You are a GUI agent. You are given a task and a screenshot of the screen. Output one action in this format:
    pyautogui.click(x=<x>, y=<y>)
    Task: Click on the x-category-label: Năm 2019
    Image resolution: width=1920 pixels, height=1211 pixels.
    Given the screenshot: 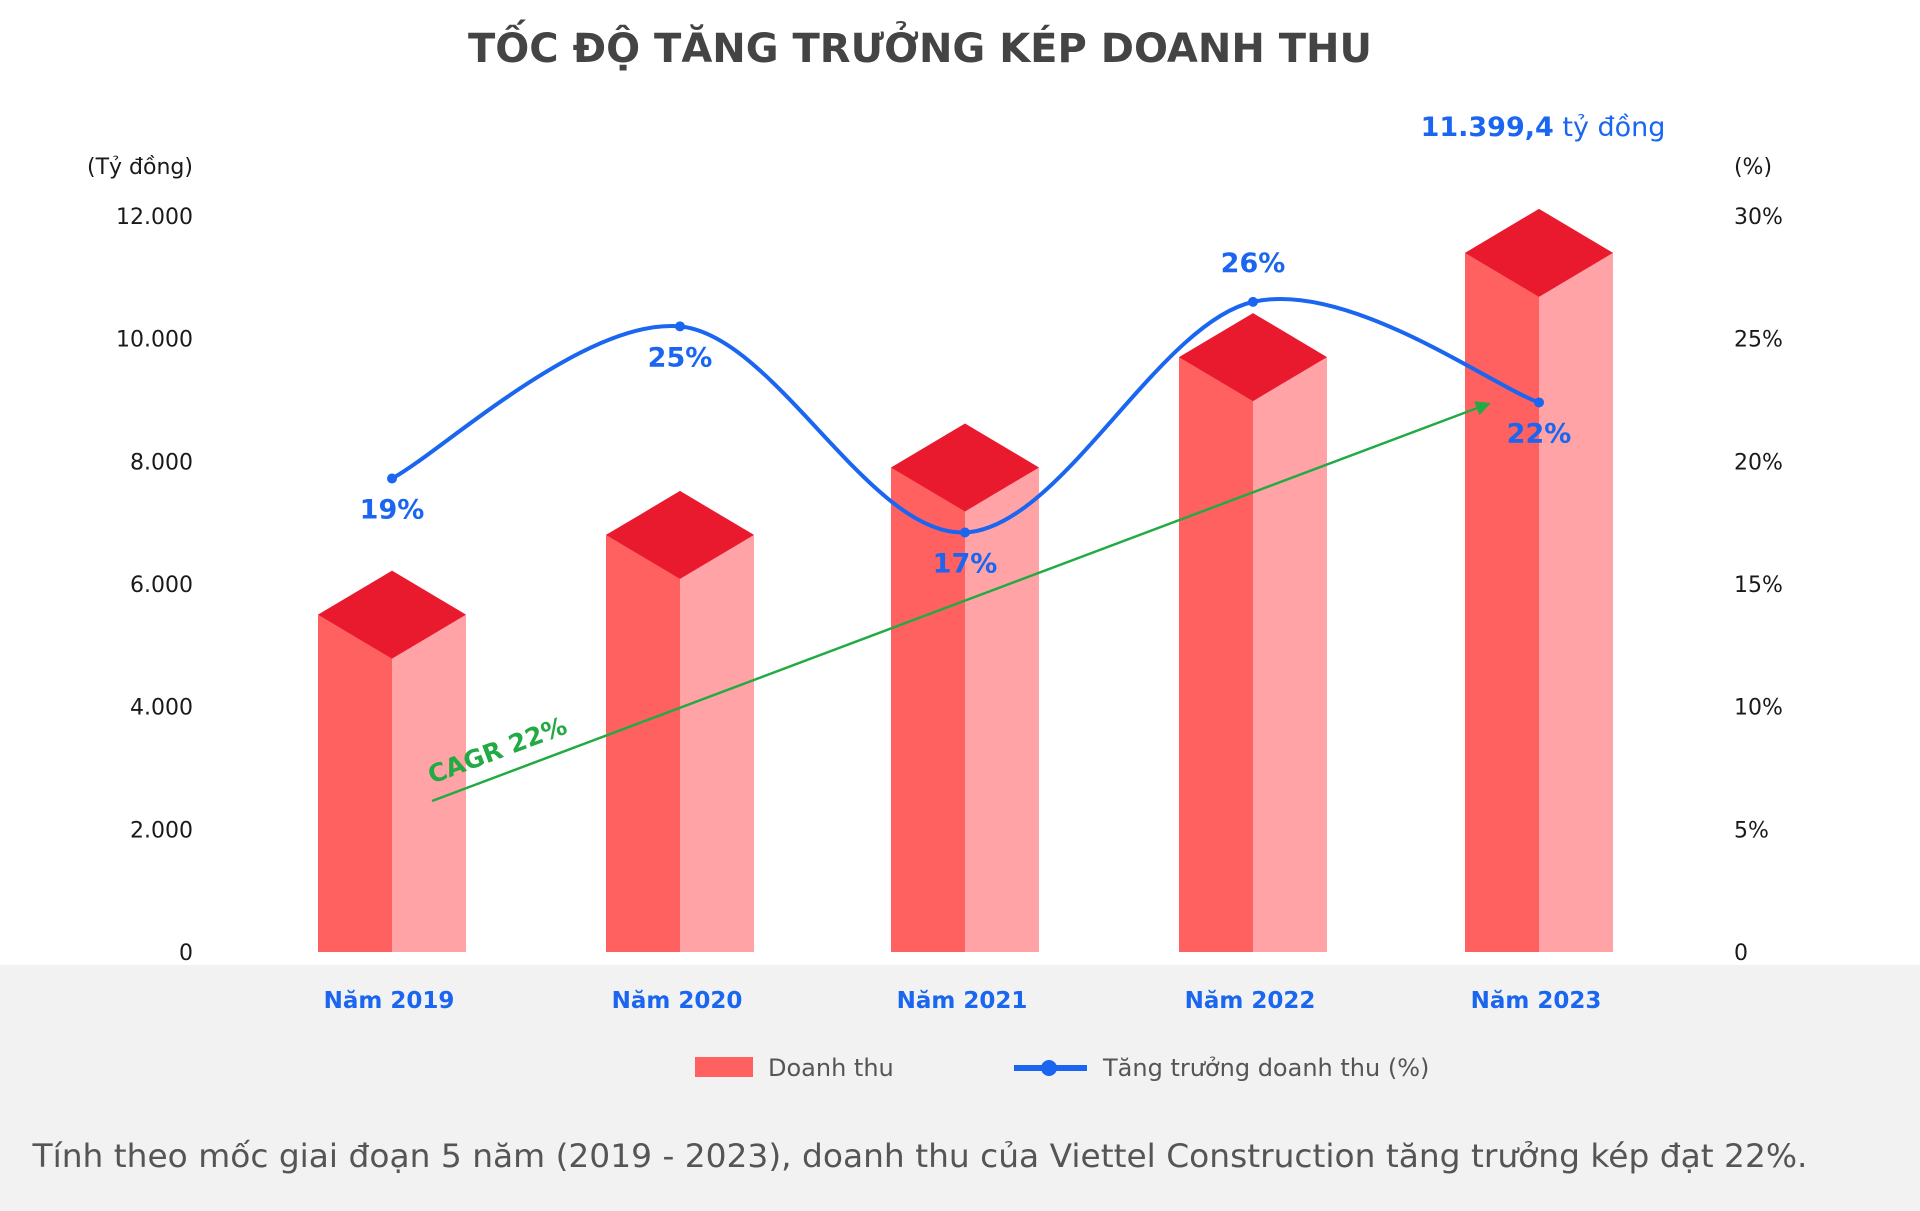 What is the action you would take?
    pyautogui.click(x=389, y=1001)
    